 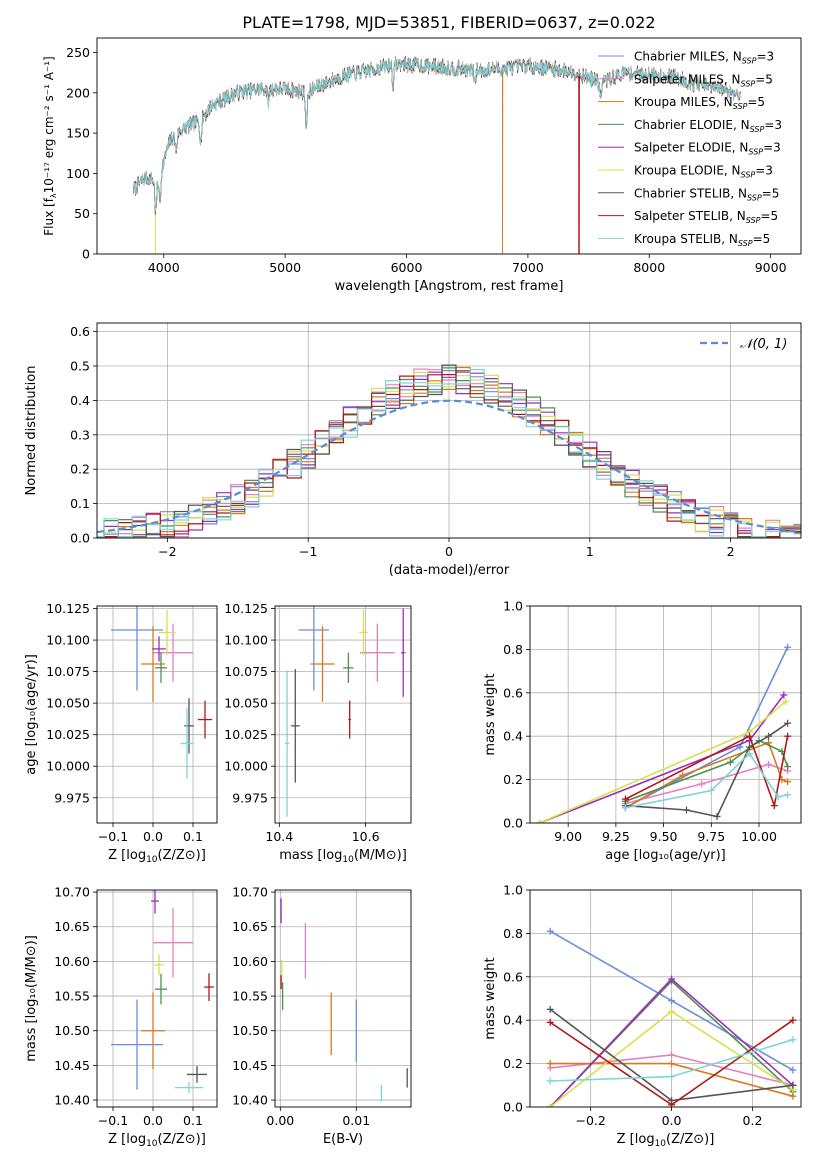 What do you see at coordinates (703, 172) in the screenshot?
I see `legend-label: Kroupa ELODIE, NSSP=3` at bounding box center [703, 172].